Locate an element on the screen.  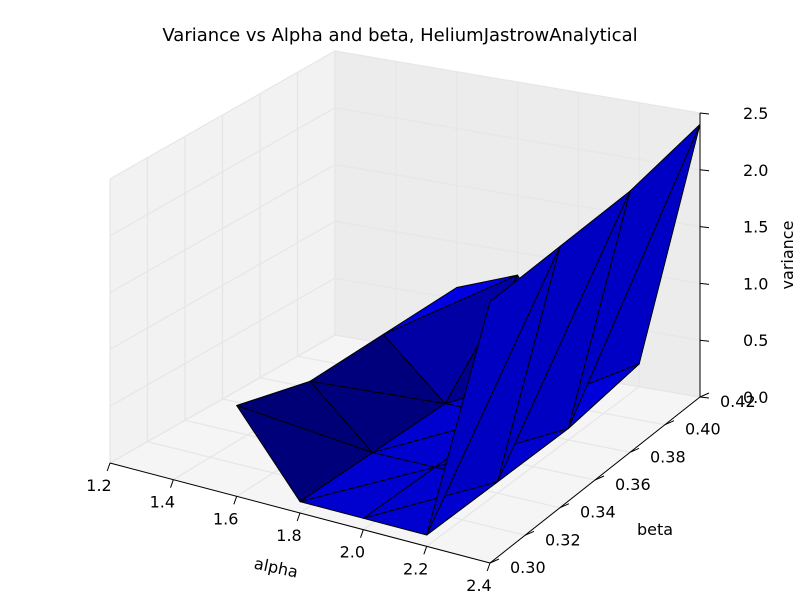
variance-tick-label: 2.0 is located at coordinates (755, 170).